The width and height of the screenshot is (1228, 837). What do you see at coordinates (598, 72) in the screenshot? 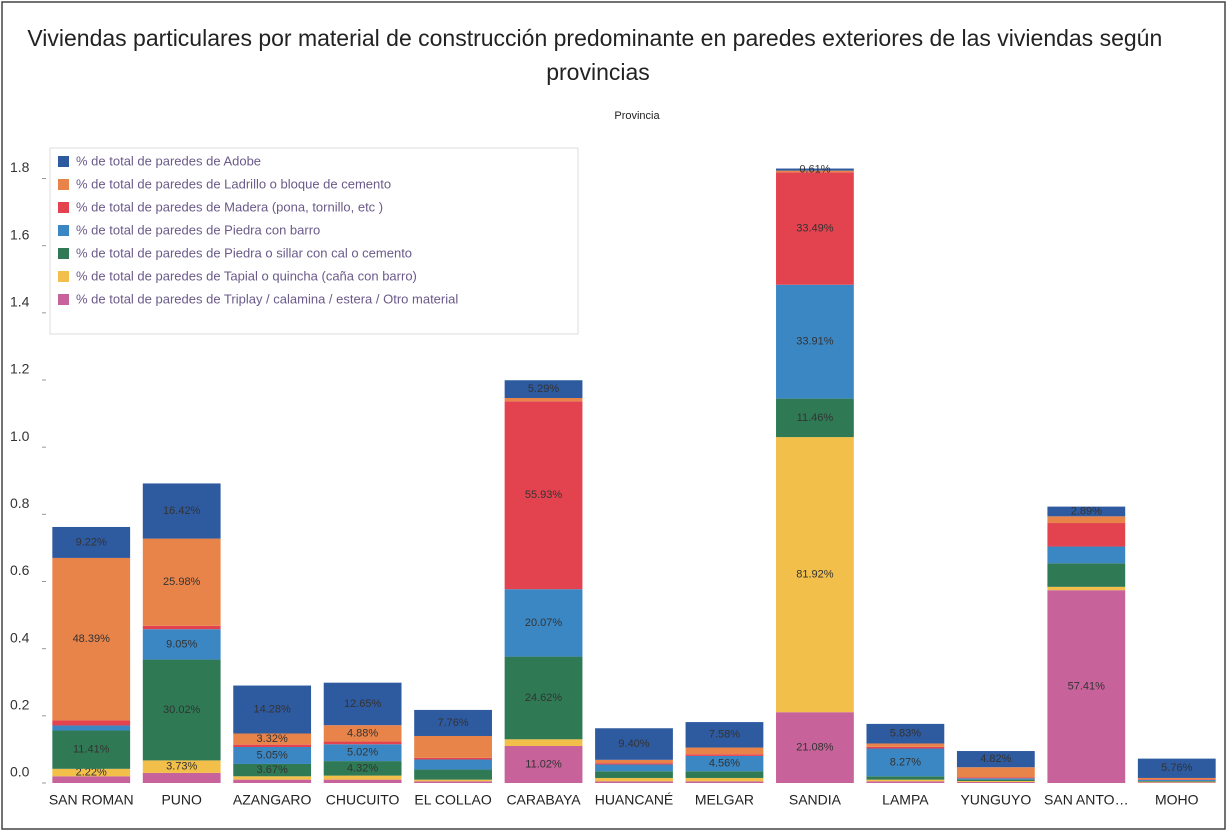
I see `title-line: provincias` at bounding box center [598, 72].